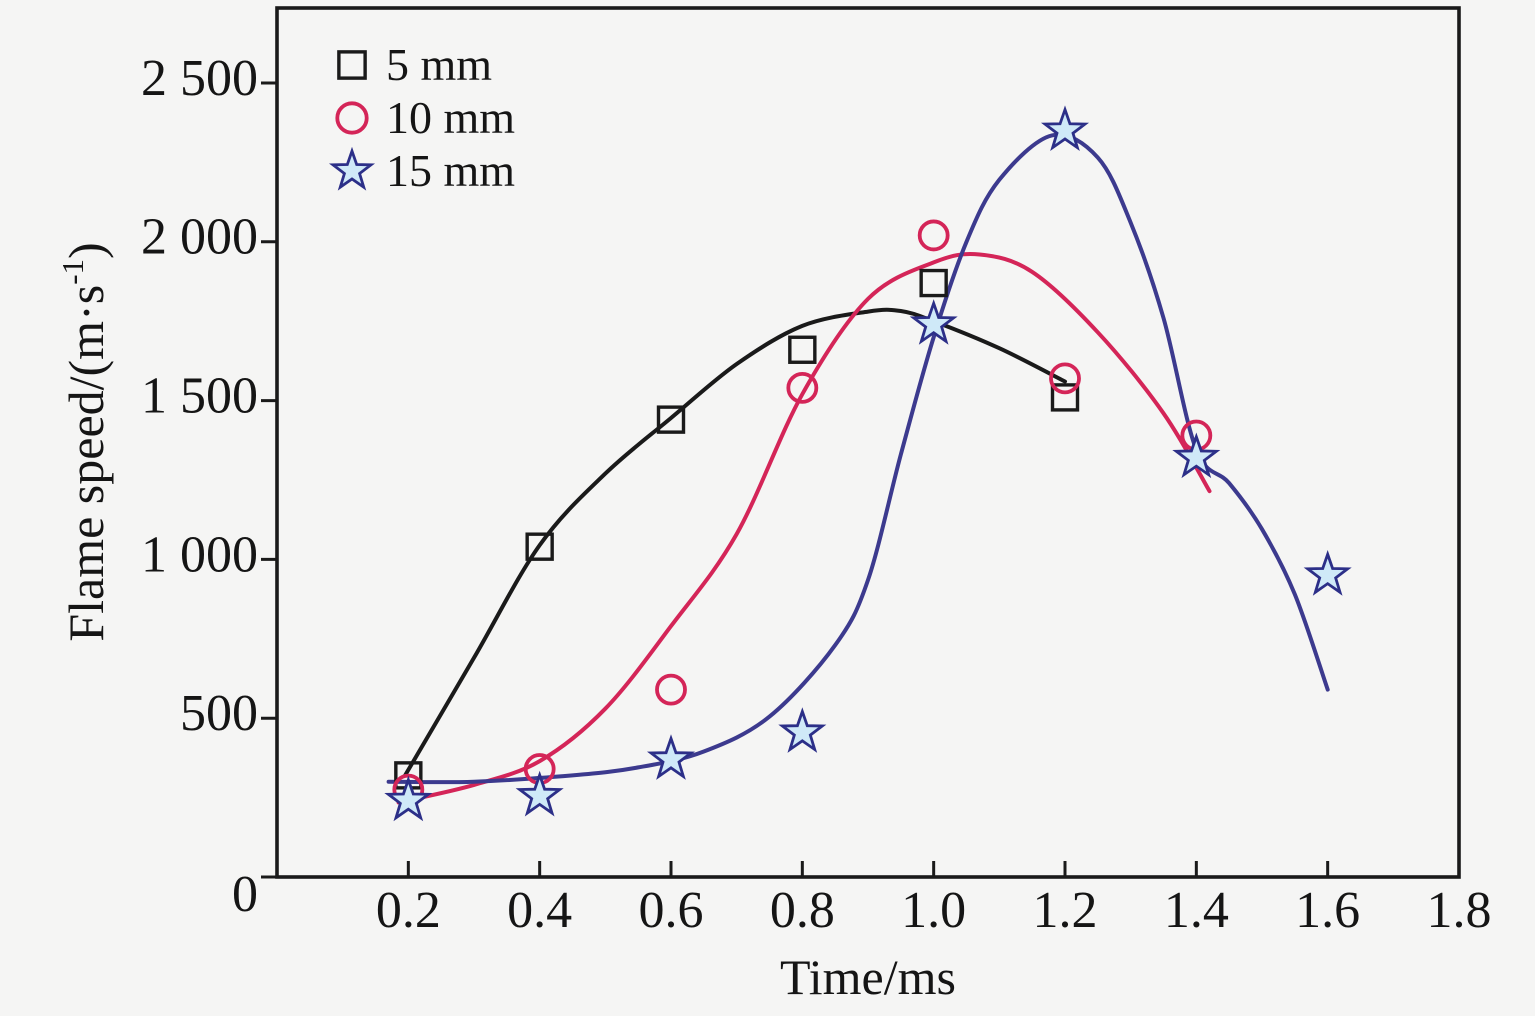  What do you see at coordinates (451, 117) in the screenshot?
I see `legend-label-10mm: 10 mm` at bounding box center [451, 117].